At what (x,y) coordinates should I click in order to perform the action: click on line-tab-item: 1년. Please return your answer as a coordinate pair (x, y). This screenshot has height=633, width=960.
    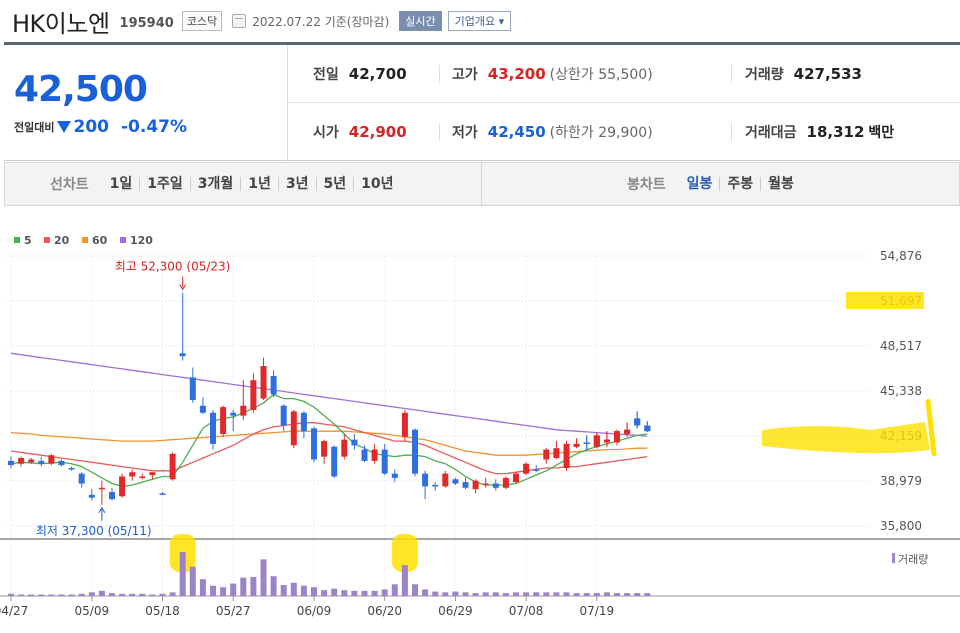
    Looking at the image, I should click on (259, 184).